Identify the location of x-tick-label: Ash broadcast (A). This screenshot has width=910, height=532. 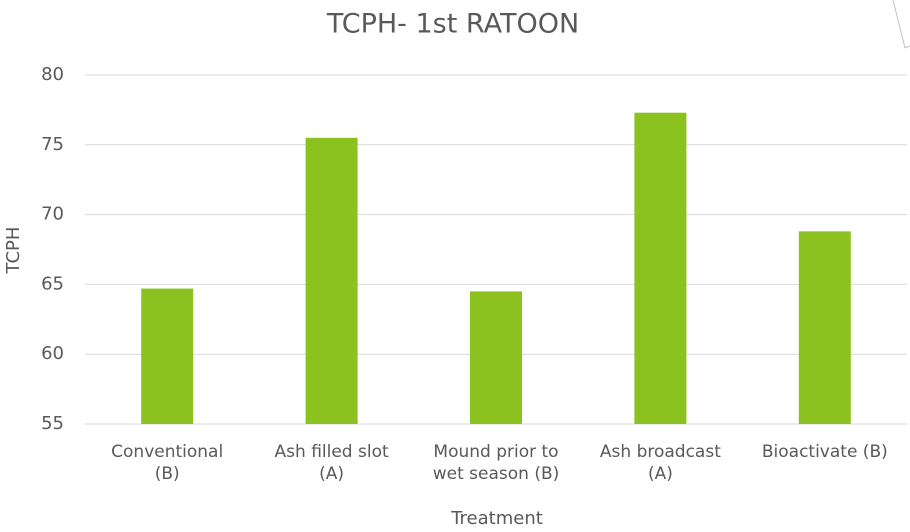
(660, 463).